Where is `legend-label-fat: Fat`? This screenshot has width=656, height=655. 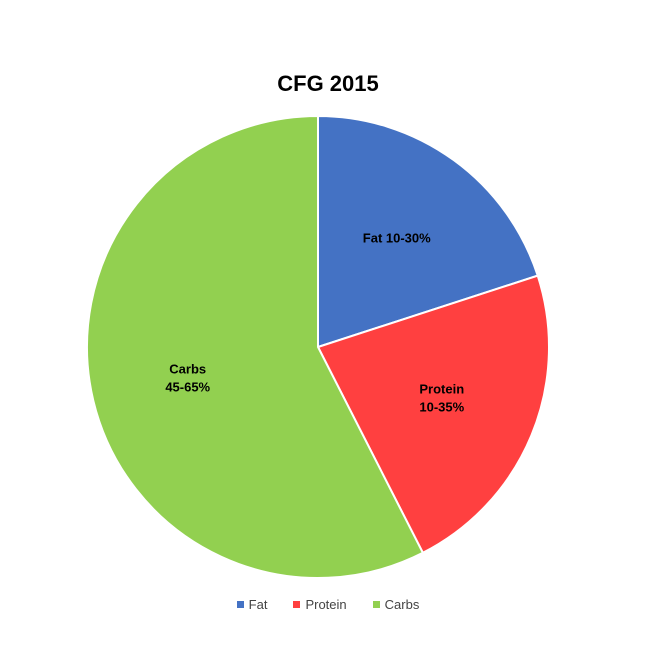 legend-label-fat: Fat is located at coordinates (258, 604).